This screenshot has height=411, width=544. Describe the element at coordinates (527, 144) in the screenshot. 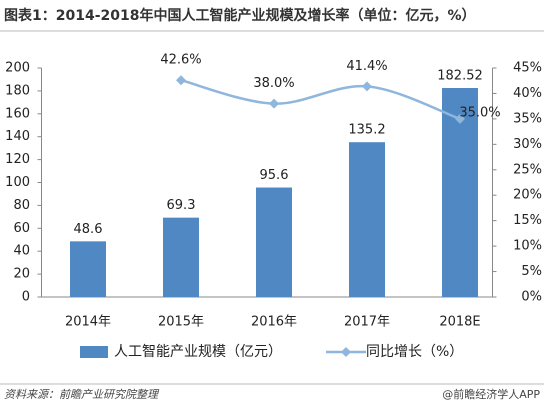

I see `y2-tick-label: 30%` at that location.